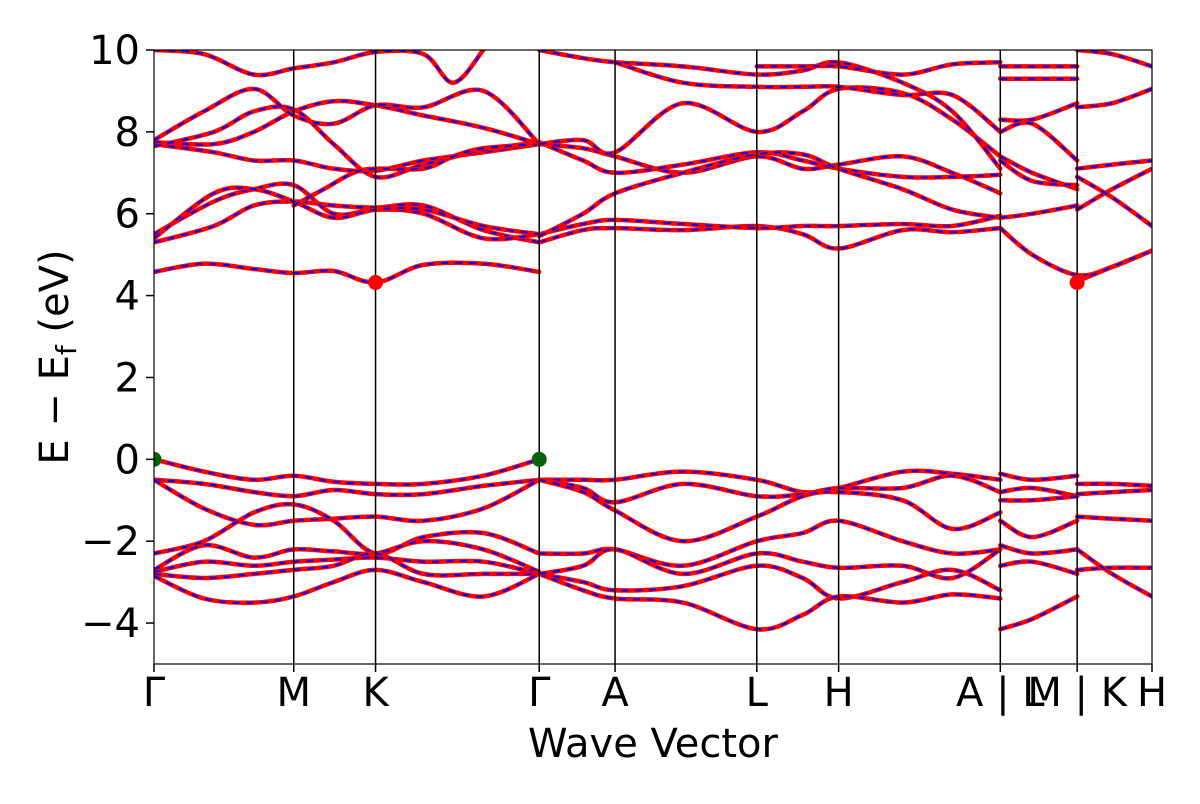 This screenshot has height=804, width=1200. What do you see at coordinates (376, 693) in the screenshot?
I see `x-tick-label-2: K` at bounding box center [376, 693].